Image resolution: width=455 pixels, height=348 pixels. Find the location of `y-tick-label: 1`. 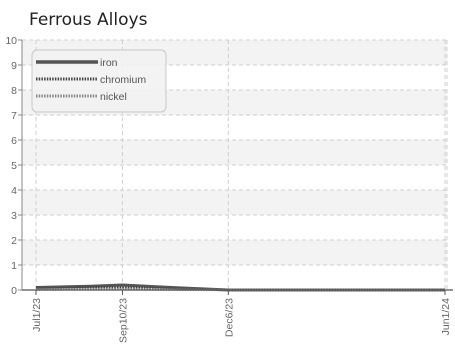

y-tick-label: 1 is located at coordinates (14, 266).